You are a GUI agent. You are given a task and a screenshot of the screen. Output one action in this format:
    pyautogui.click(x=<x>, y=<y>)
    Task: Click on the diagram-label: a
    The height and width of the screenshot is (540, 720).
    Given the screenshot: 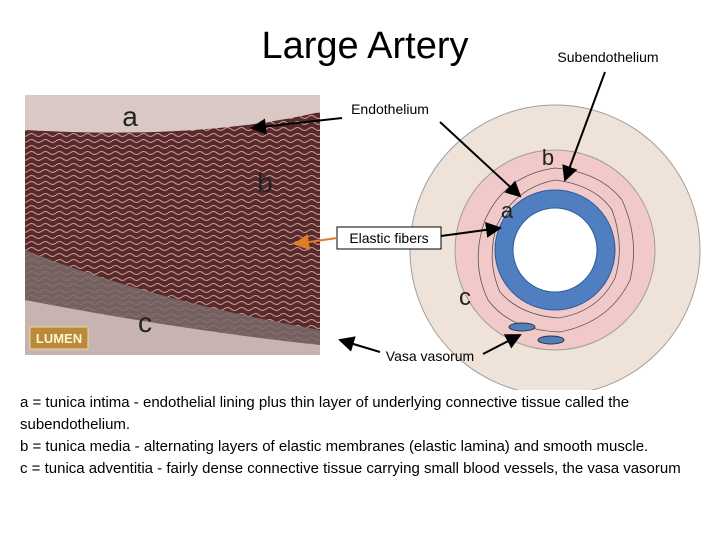 What is the action you would take?
    pyautogui.click(x=507, y=210)
    